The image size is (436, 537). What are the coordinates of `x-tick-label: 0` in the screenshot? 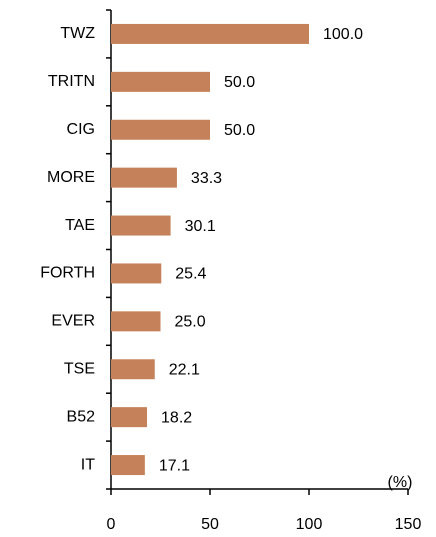 It's located at (111, 524).